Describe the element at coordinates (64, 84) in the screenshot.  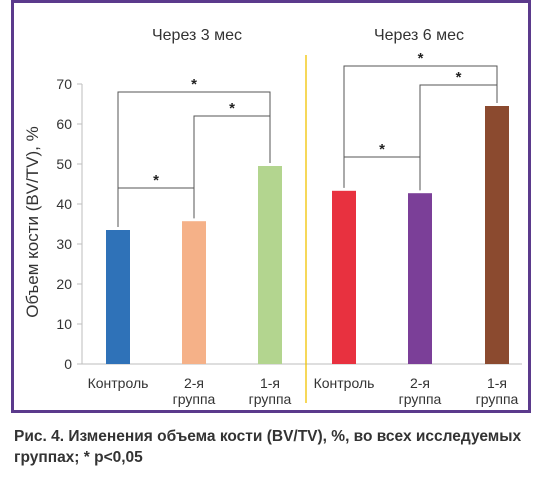
I see `y-tick-label: 70` at that location.